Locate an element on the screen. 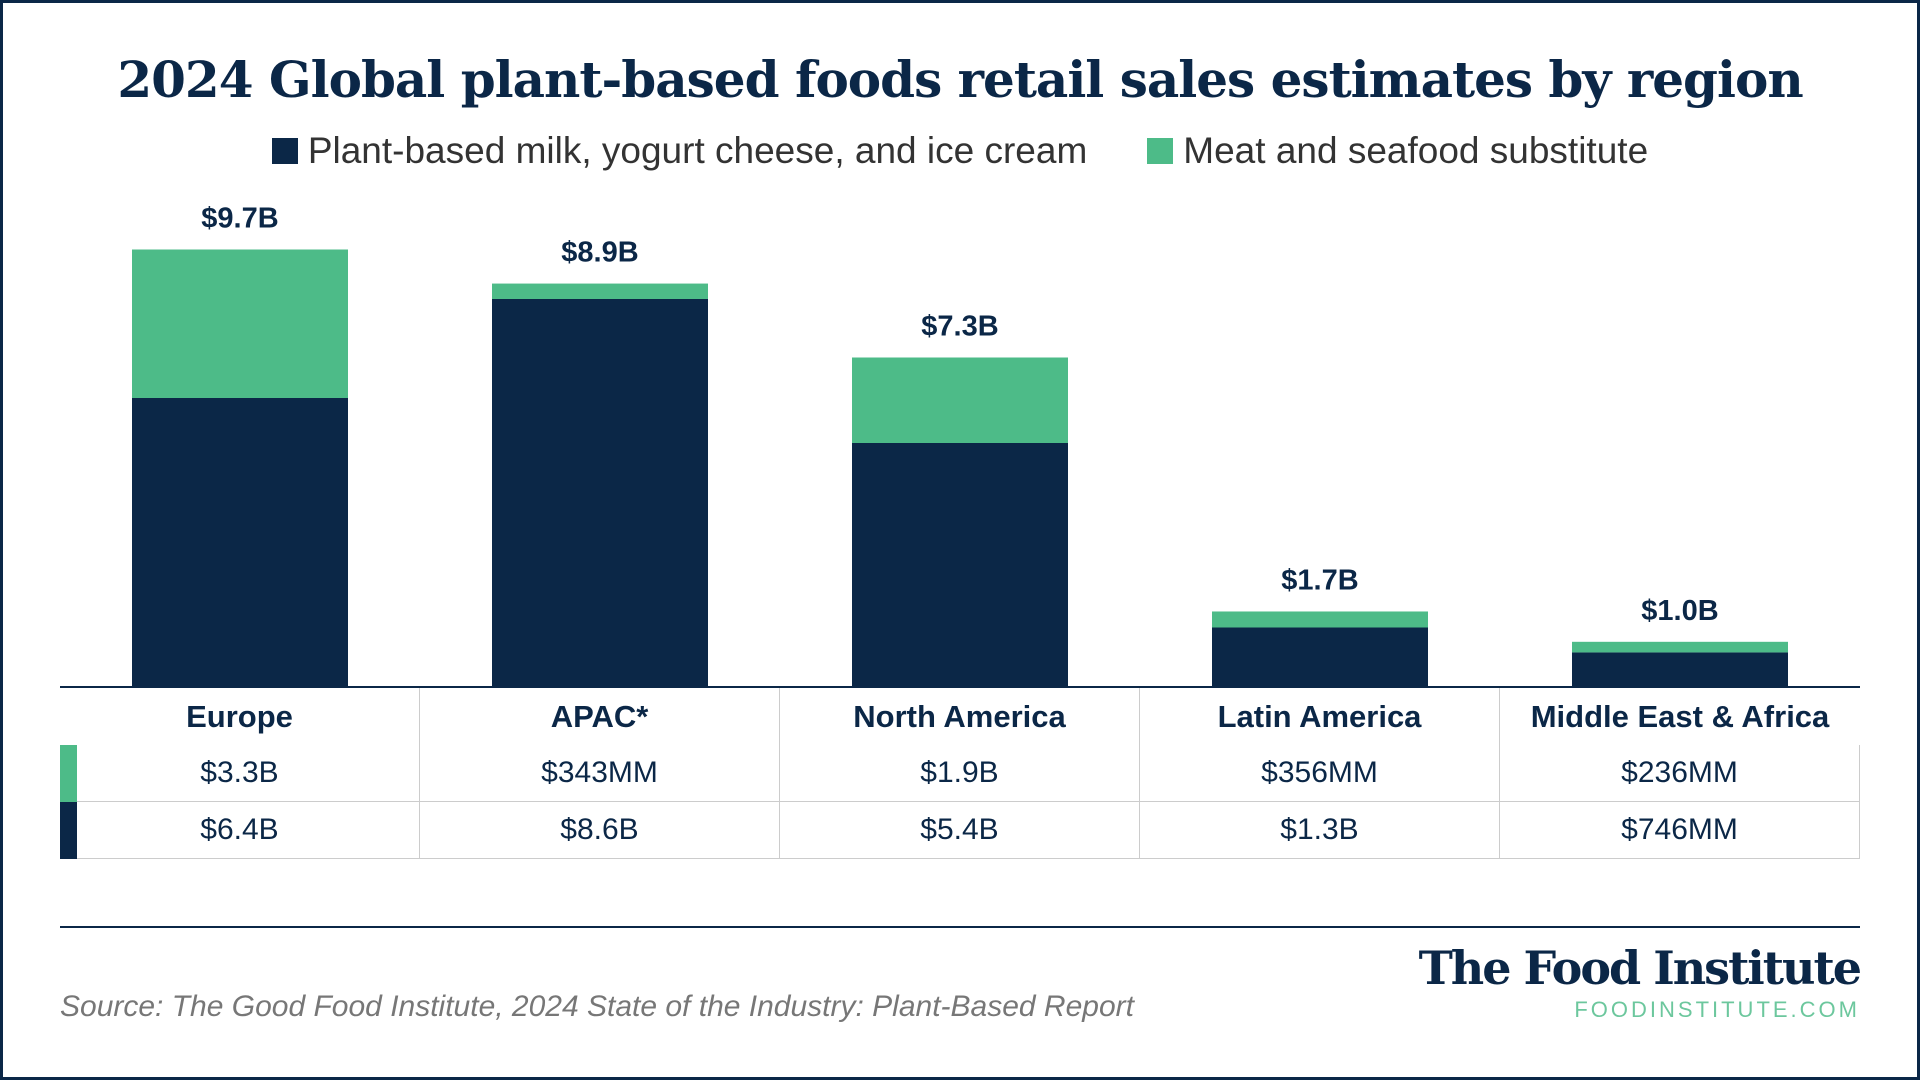 The width and height of the screenshot is (1920, 1080). row-swatch-navy is located at coordinates (68, 830).